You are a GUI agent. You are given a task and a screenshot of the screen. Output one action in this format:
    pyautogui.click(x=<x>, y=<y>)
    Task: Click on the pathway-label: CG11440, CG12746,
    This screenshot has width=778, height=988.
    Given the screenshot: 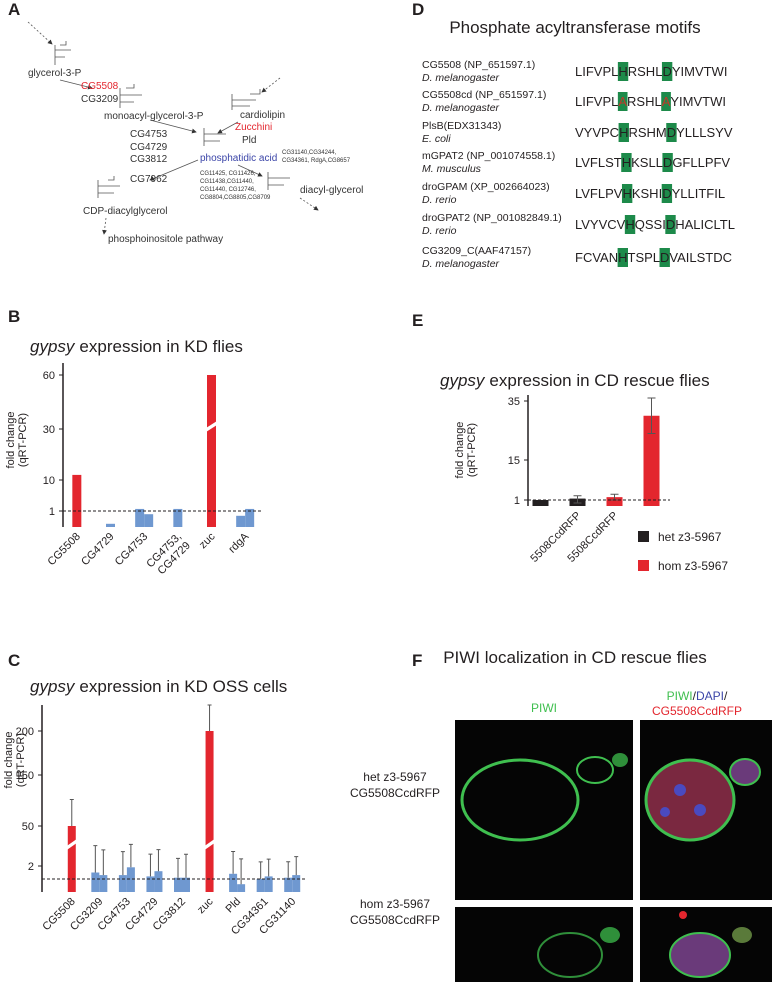 What is the action you would take?
    pyautogui.click(x=228, y=190)
    